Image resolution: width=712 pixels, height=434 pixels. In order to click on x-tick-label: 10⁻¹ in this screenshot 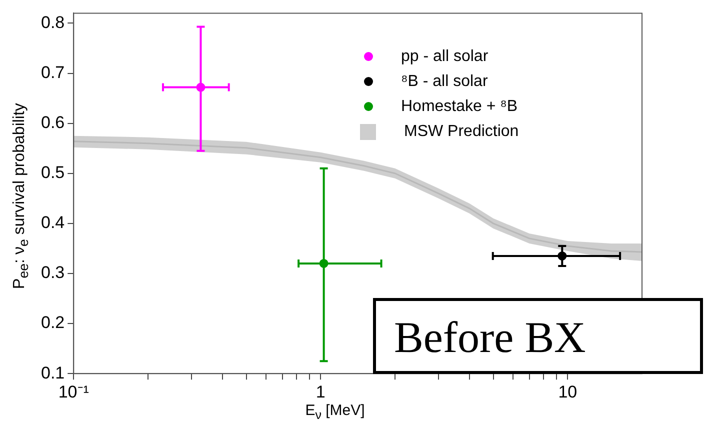, I will do `click(74, 392)`.